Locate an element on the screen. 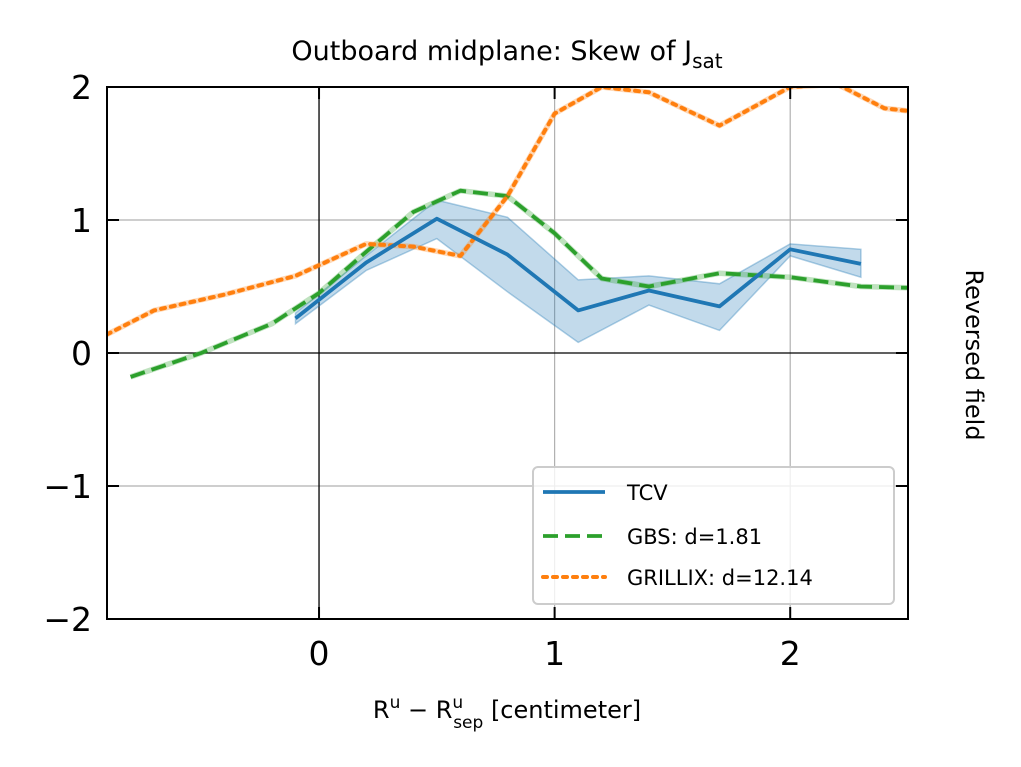  y-tick-label: −1 is located at coordinates (67, 486).